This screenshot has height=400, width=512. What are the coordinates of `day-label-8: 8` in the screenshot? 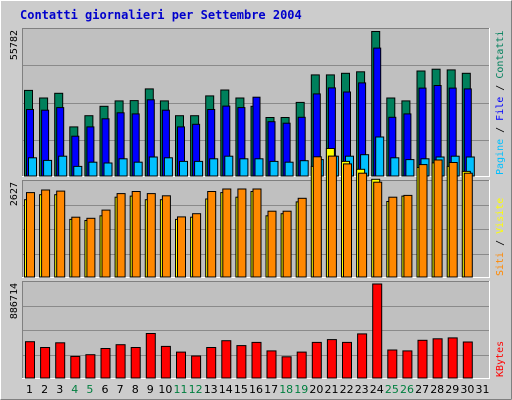 It's located at (135, 389).